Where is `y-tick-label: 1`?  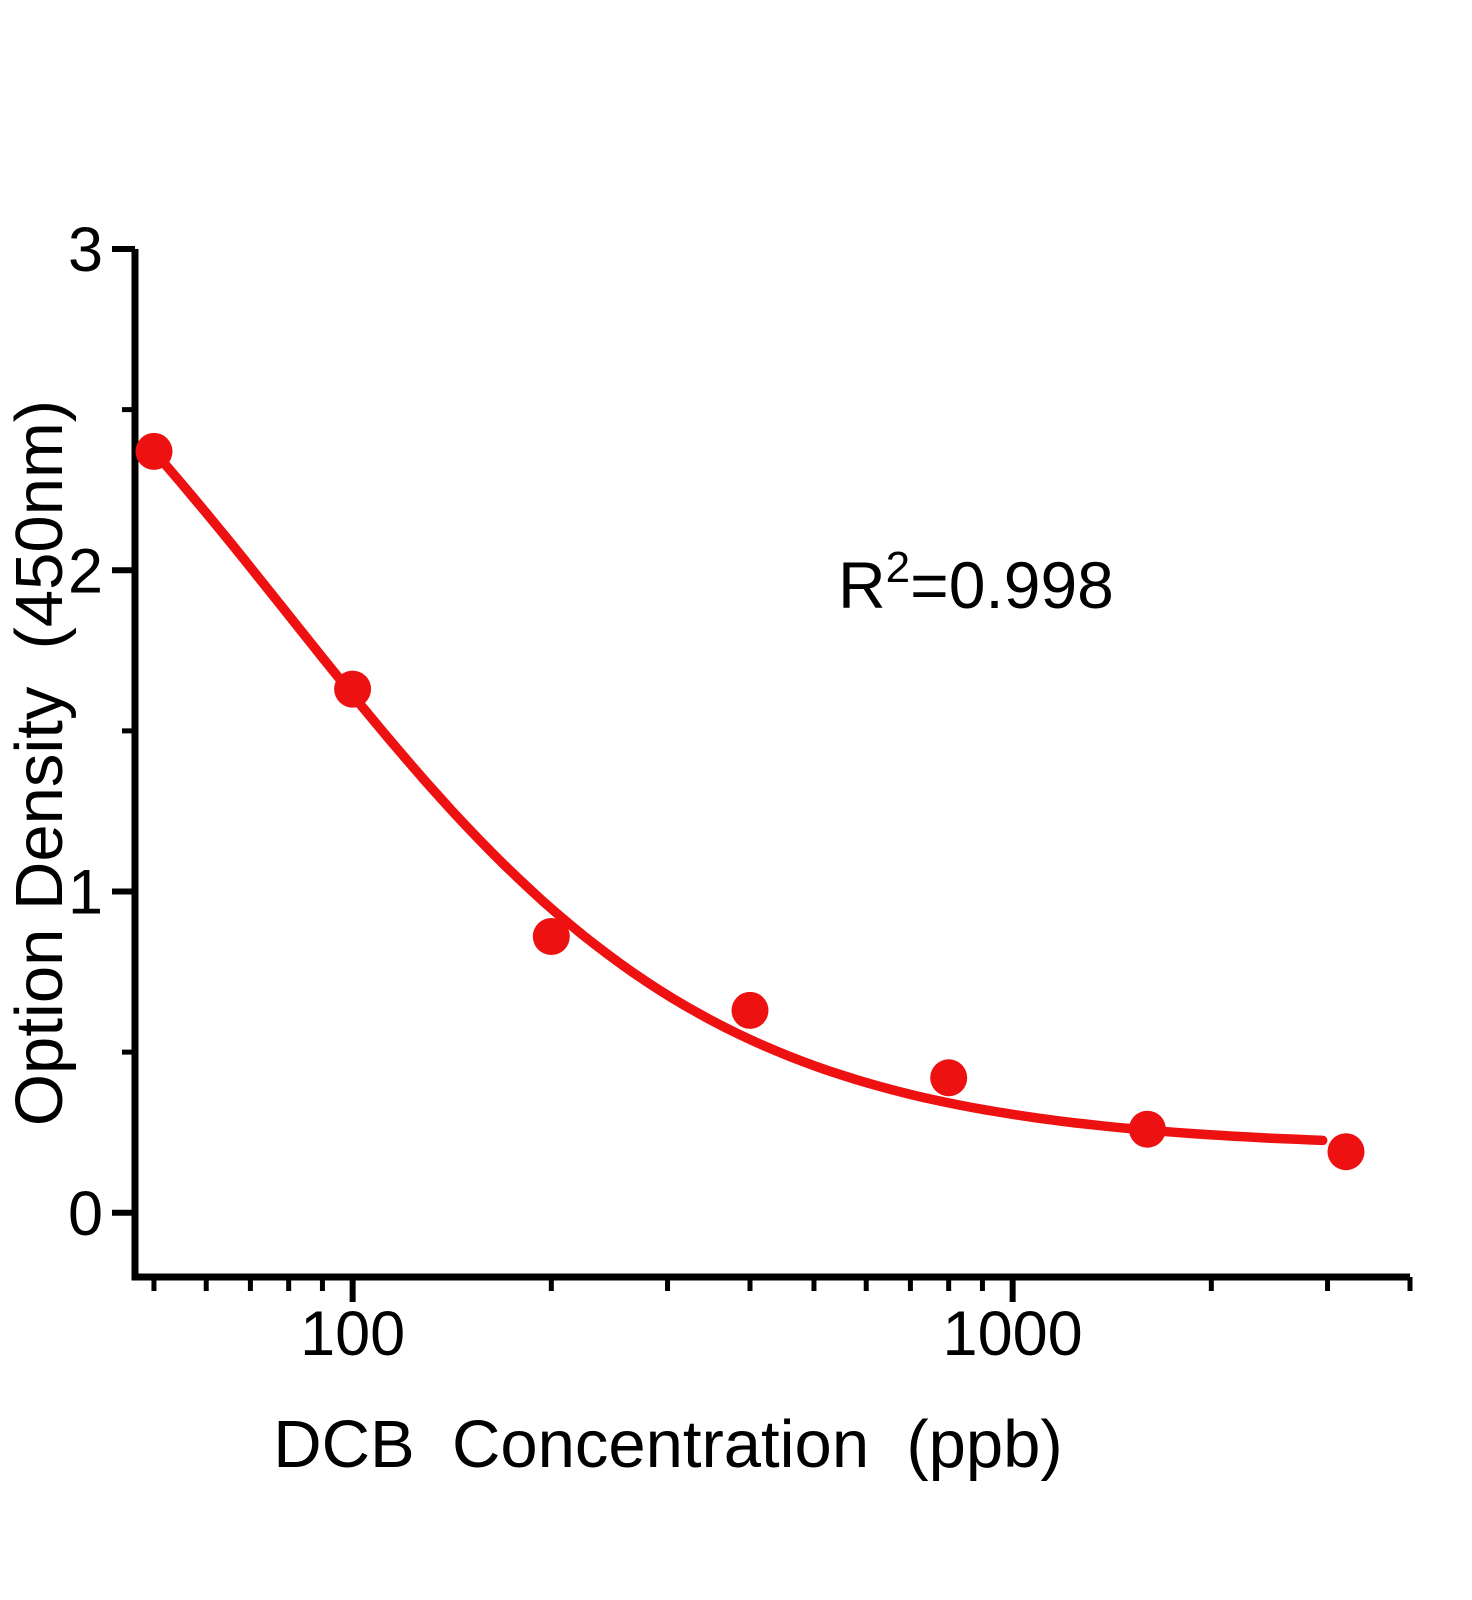
y-tick-label: 1 is located at coordinates (85, 893).